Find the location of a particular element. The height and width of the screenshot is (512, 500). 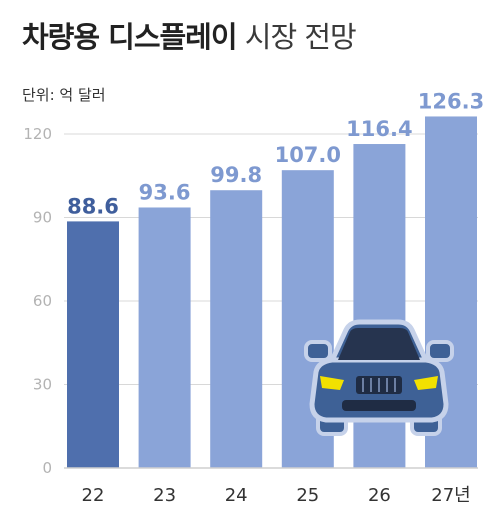

car-icon is located at coordinates (379, 377).